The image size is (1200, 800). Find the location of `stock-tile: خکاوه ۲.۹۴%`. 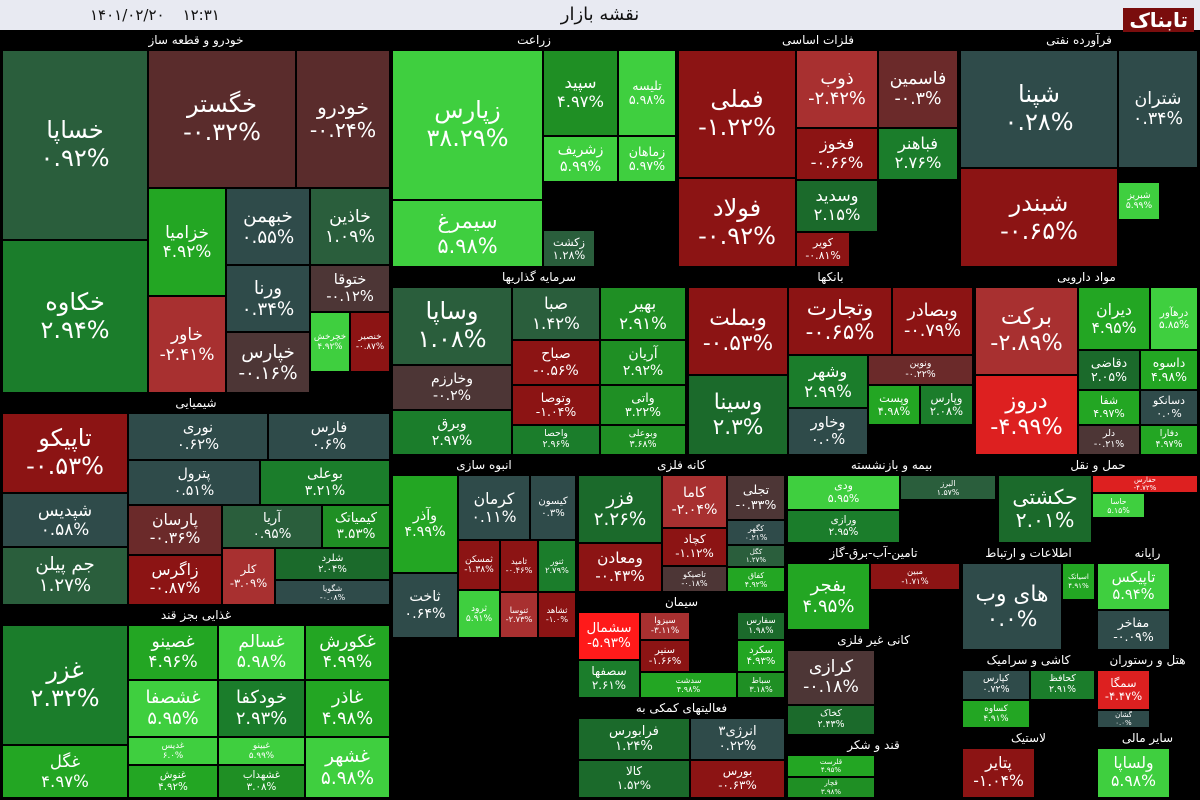

stock-tile: خکاوه ۲.۹۴% is located at coordinates (75, 316).